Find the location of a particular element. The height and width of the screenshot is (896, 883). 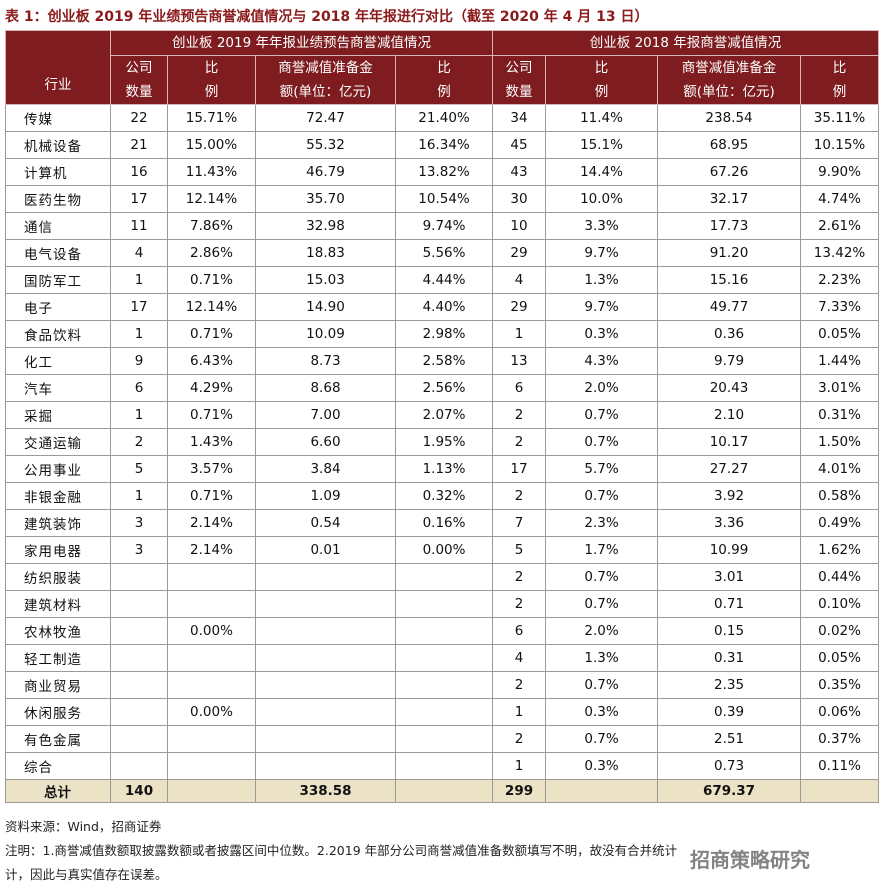

value-cell: 0.01 is located at coordinates (325, 550).